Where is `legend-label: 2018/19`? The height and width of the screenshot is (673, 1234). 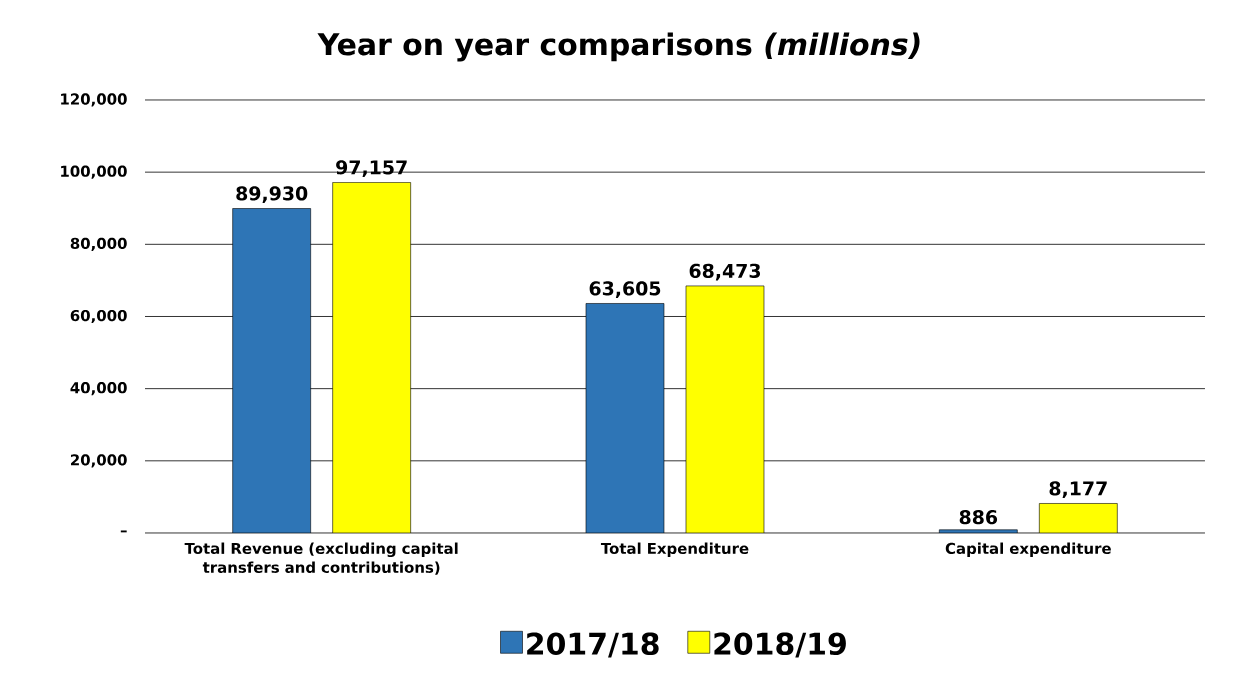 legend-label: 2018/19 is located at coordinates (780, 645).